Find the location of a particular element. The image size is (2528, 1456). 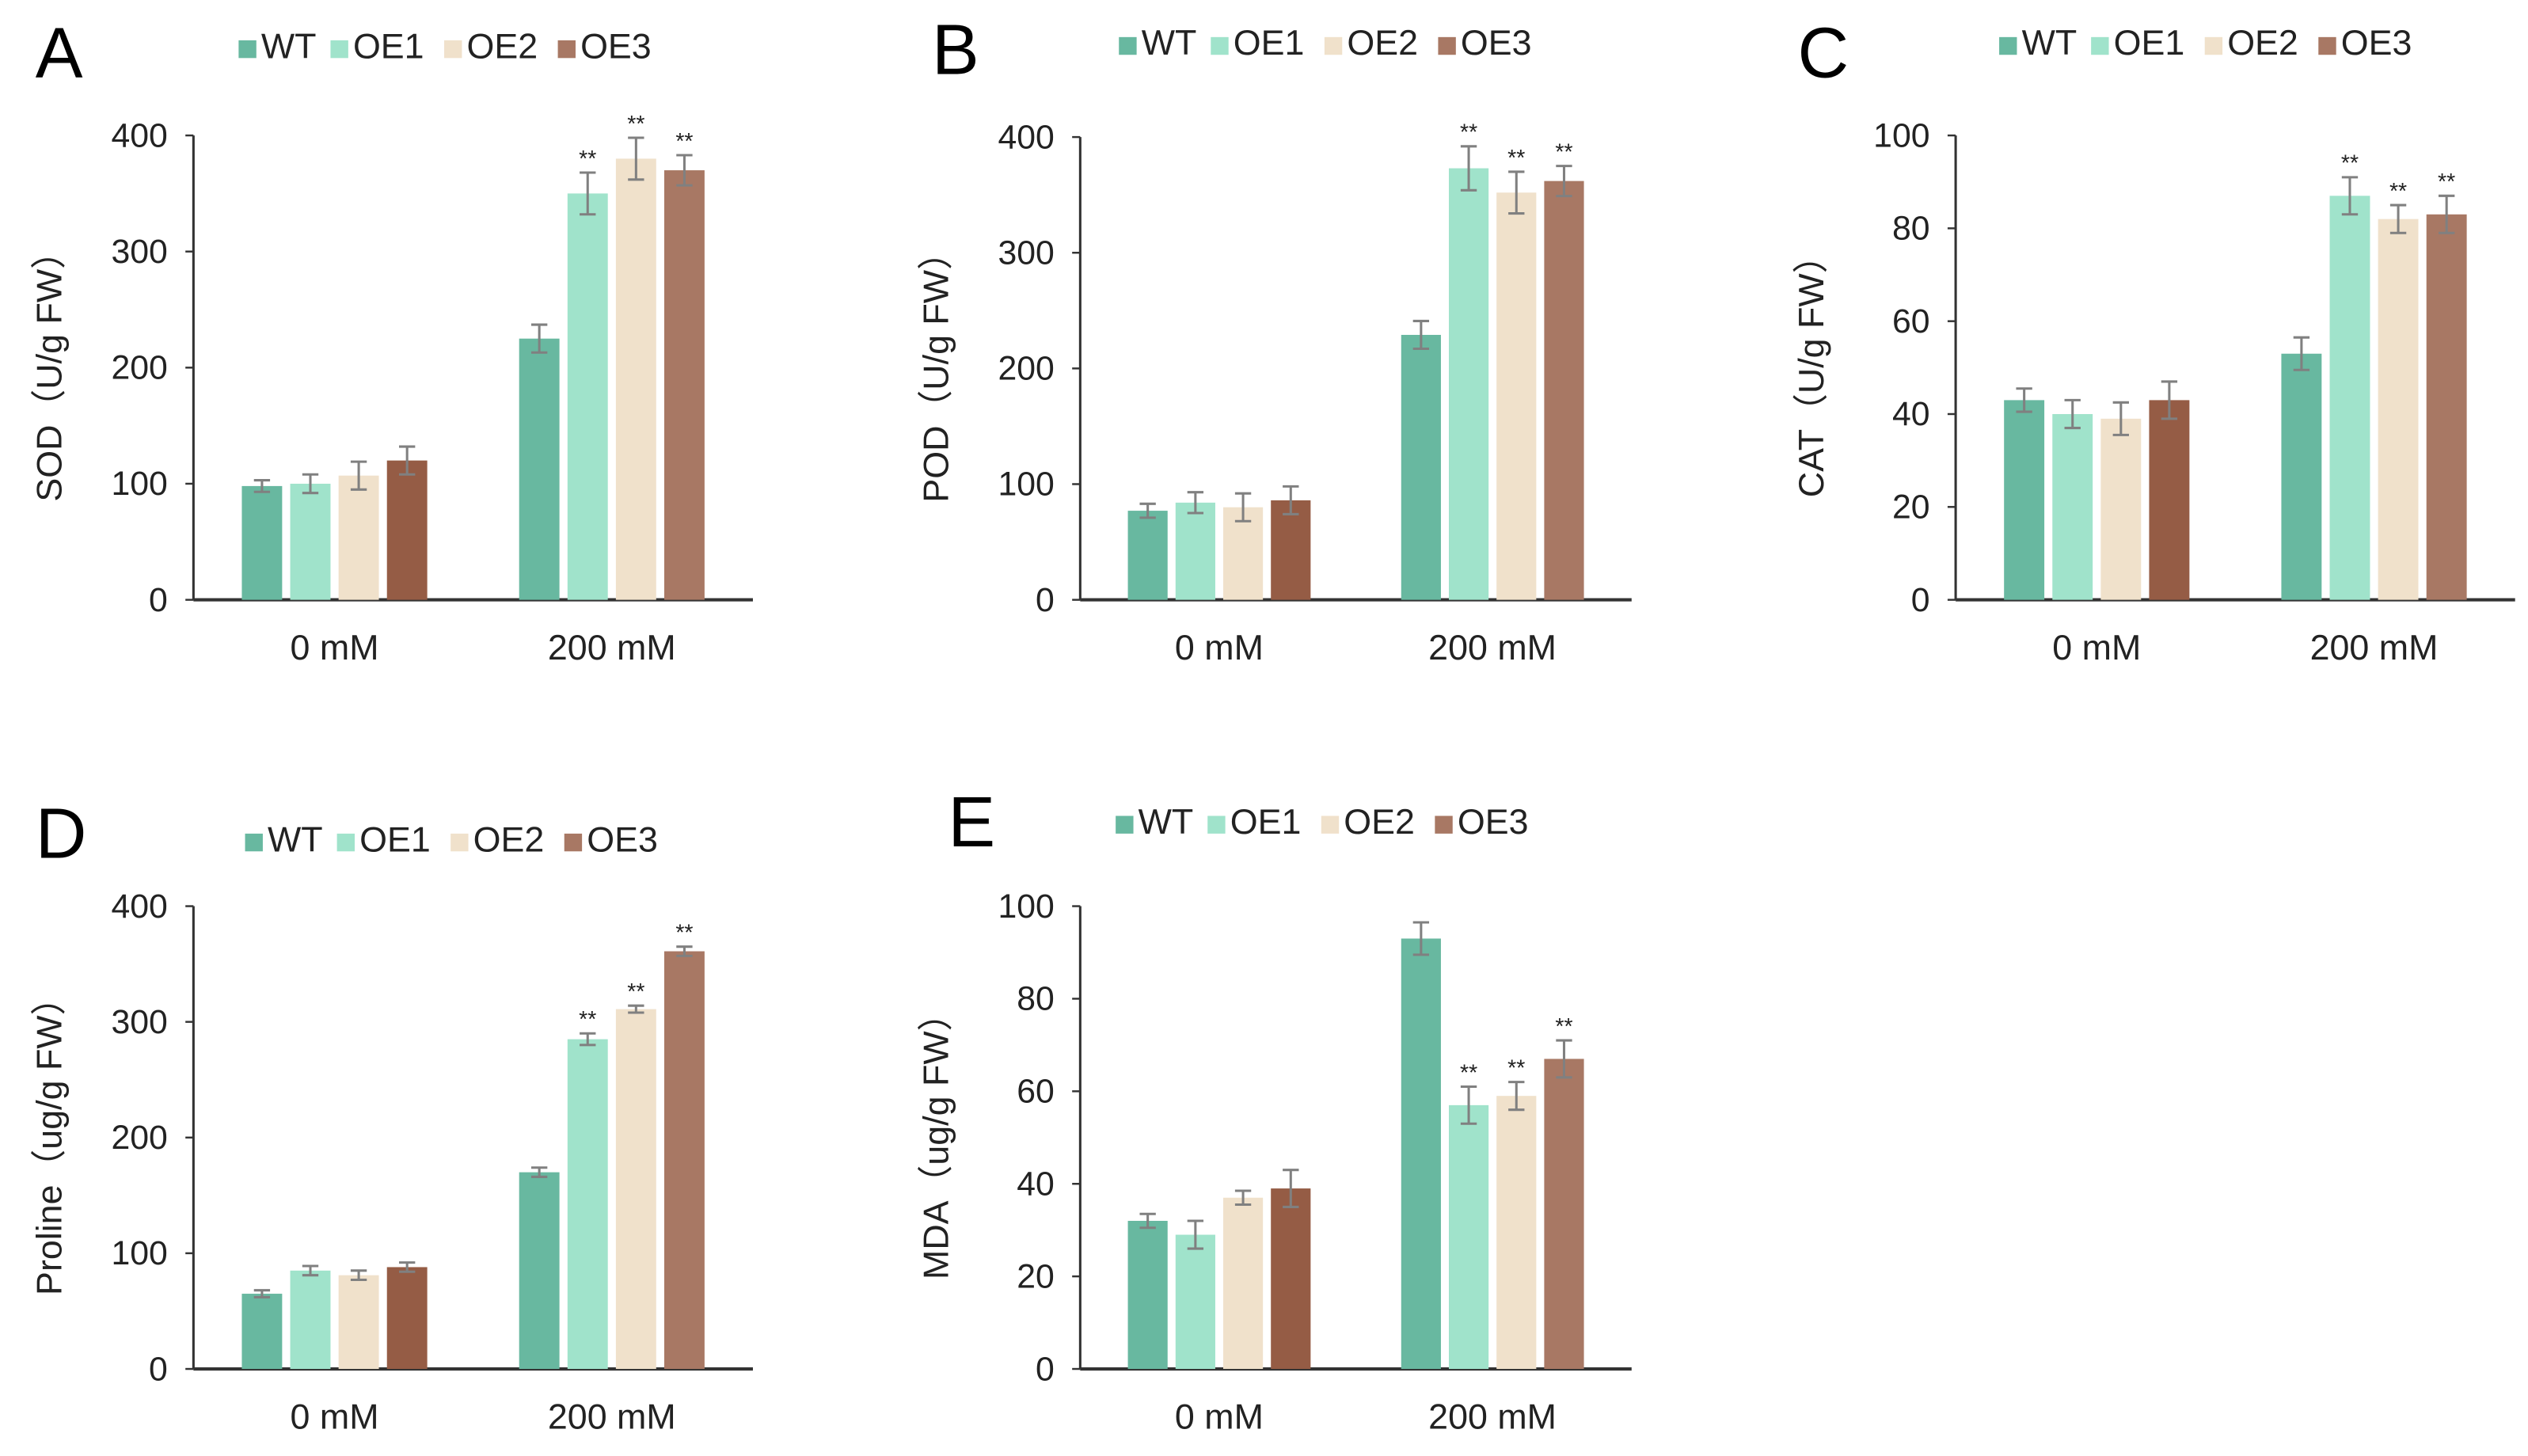

y-axis-label: MDA（ug/g FW） is located at coordinates (936, 1137).